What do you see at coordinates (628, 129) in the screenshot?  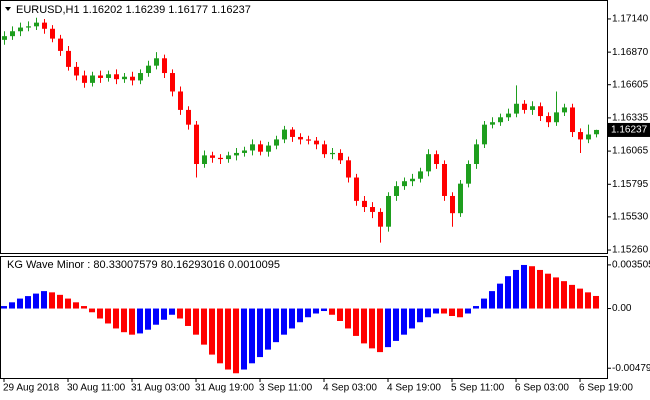 I see `price-label-box` at bounding box center [628, 129].